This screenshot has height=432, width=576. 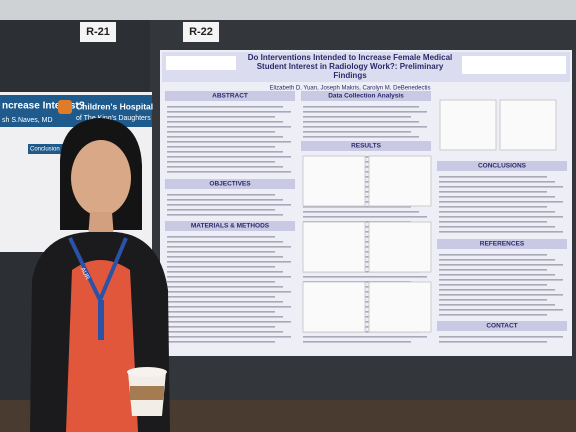 What do you see at coordinates (101, 320) in the screenshot?
I see `badge-strap` at bounding box center [101, 320].